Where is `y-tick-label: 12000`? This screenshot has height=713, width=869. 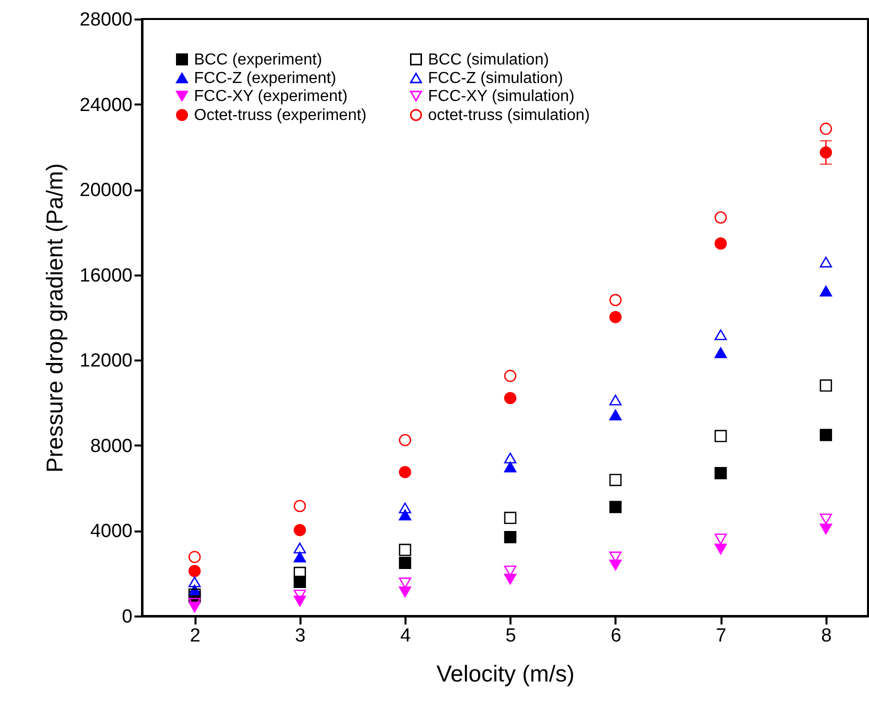 y-tick-label: 12000 is located at coordinates (106, 361).